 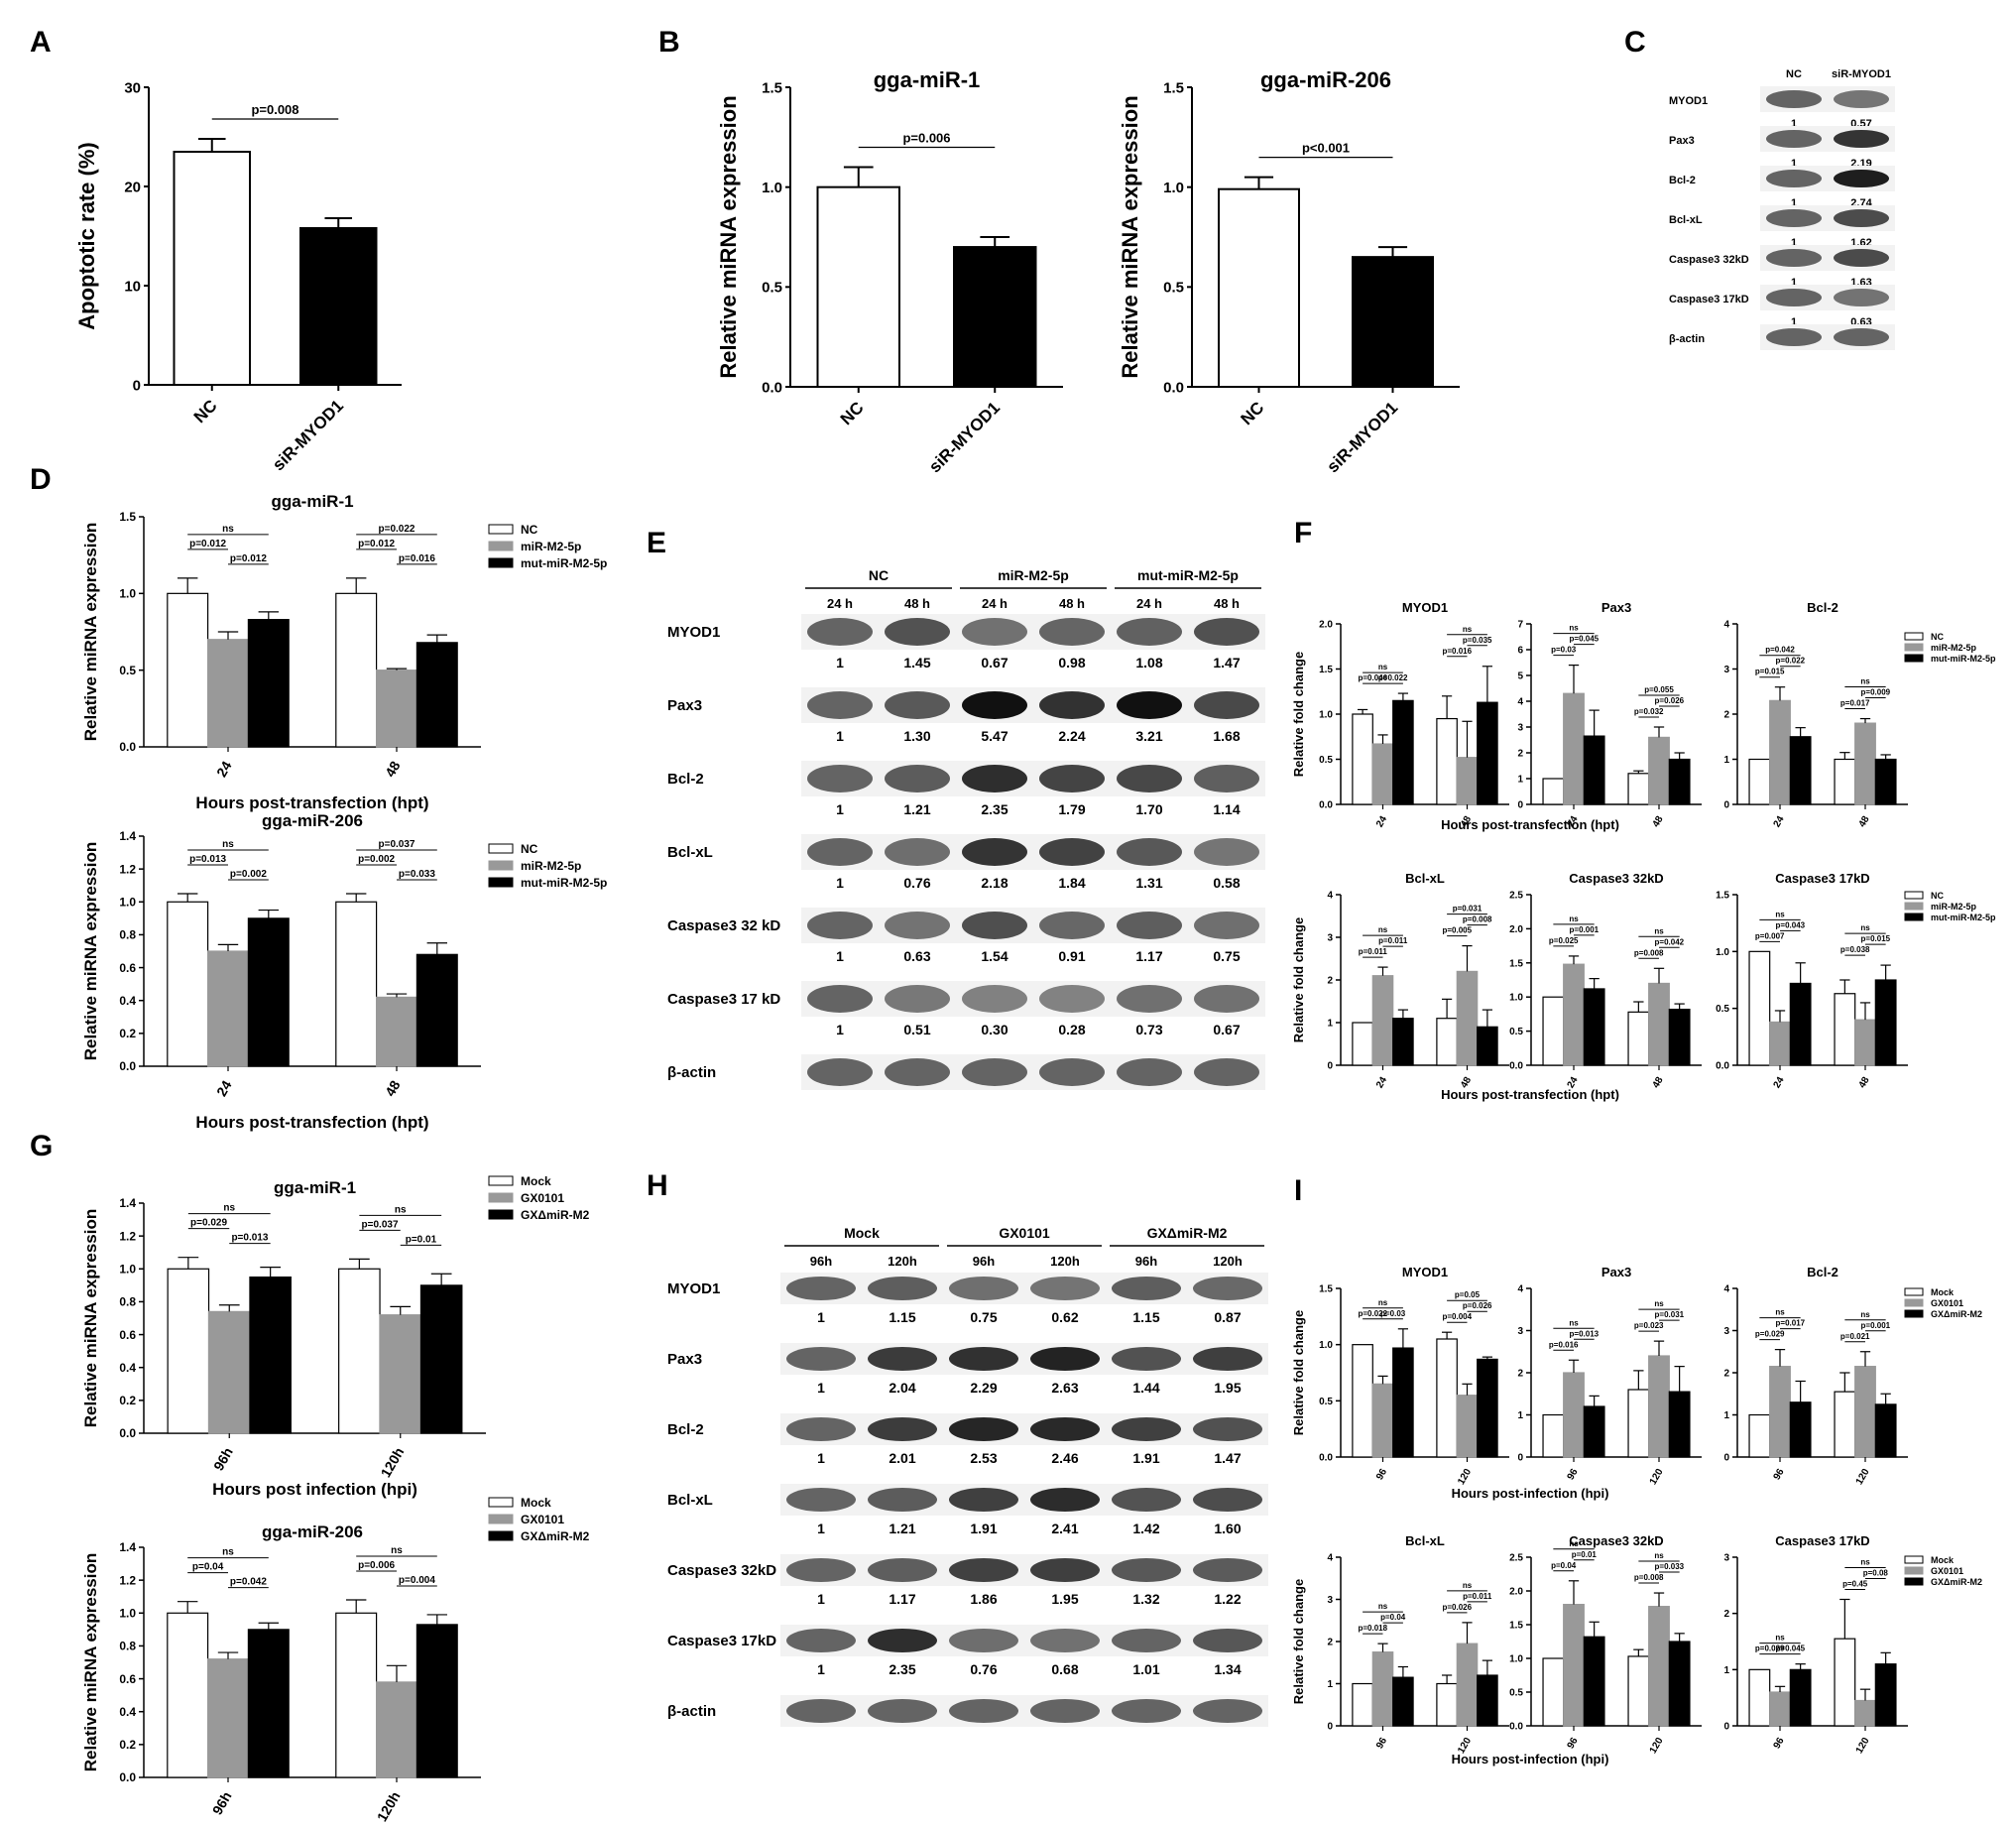 What do you see at coordinates (539, 1519) in the screenshot?
I see `legend: Mock GX0101 GXΔmiR-M2` at bounding box center [539, 1519].